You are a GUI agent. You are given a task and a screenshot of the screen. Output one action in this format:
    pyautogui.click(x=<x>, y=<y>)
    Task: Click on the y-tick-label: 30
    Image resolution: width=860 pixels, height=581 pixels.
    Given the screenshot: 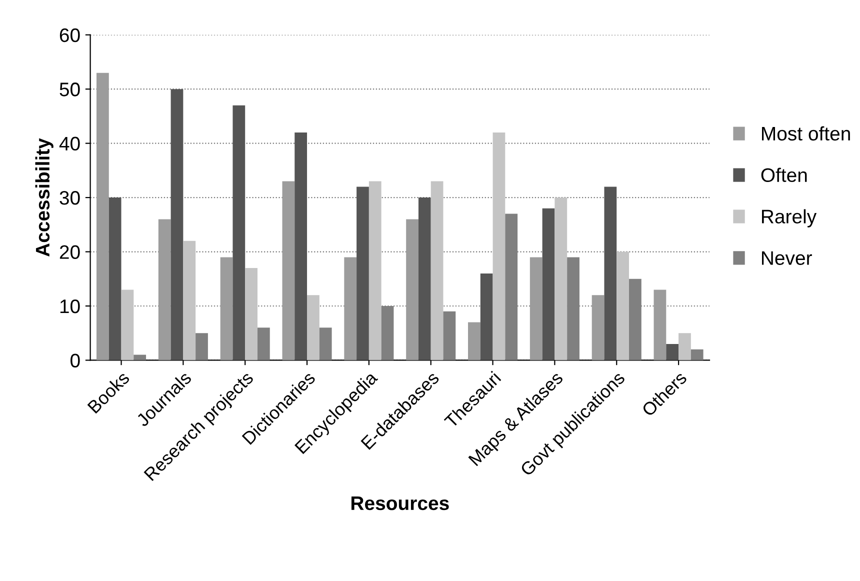 What is the action you would take?
    pyautogui.click(x=70, y=198)
    